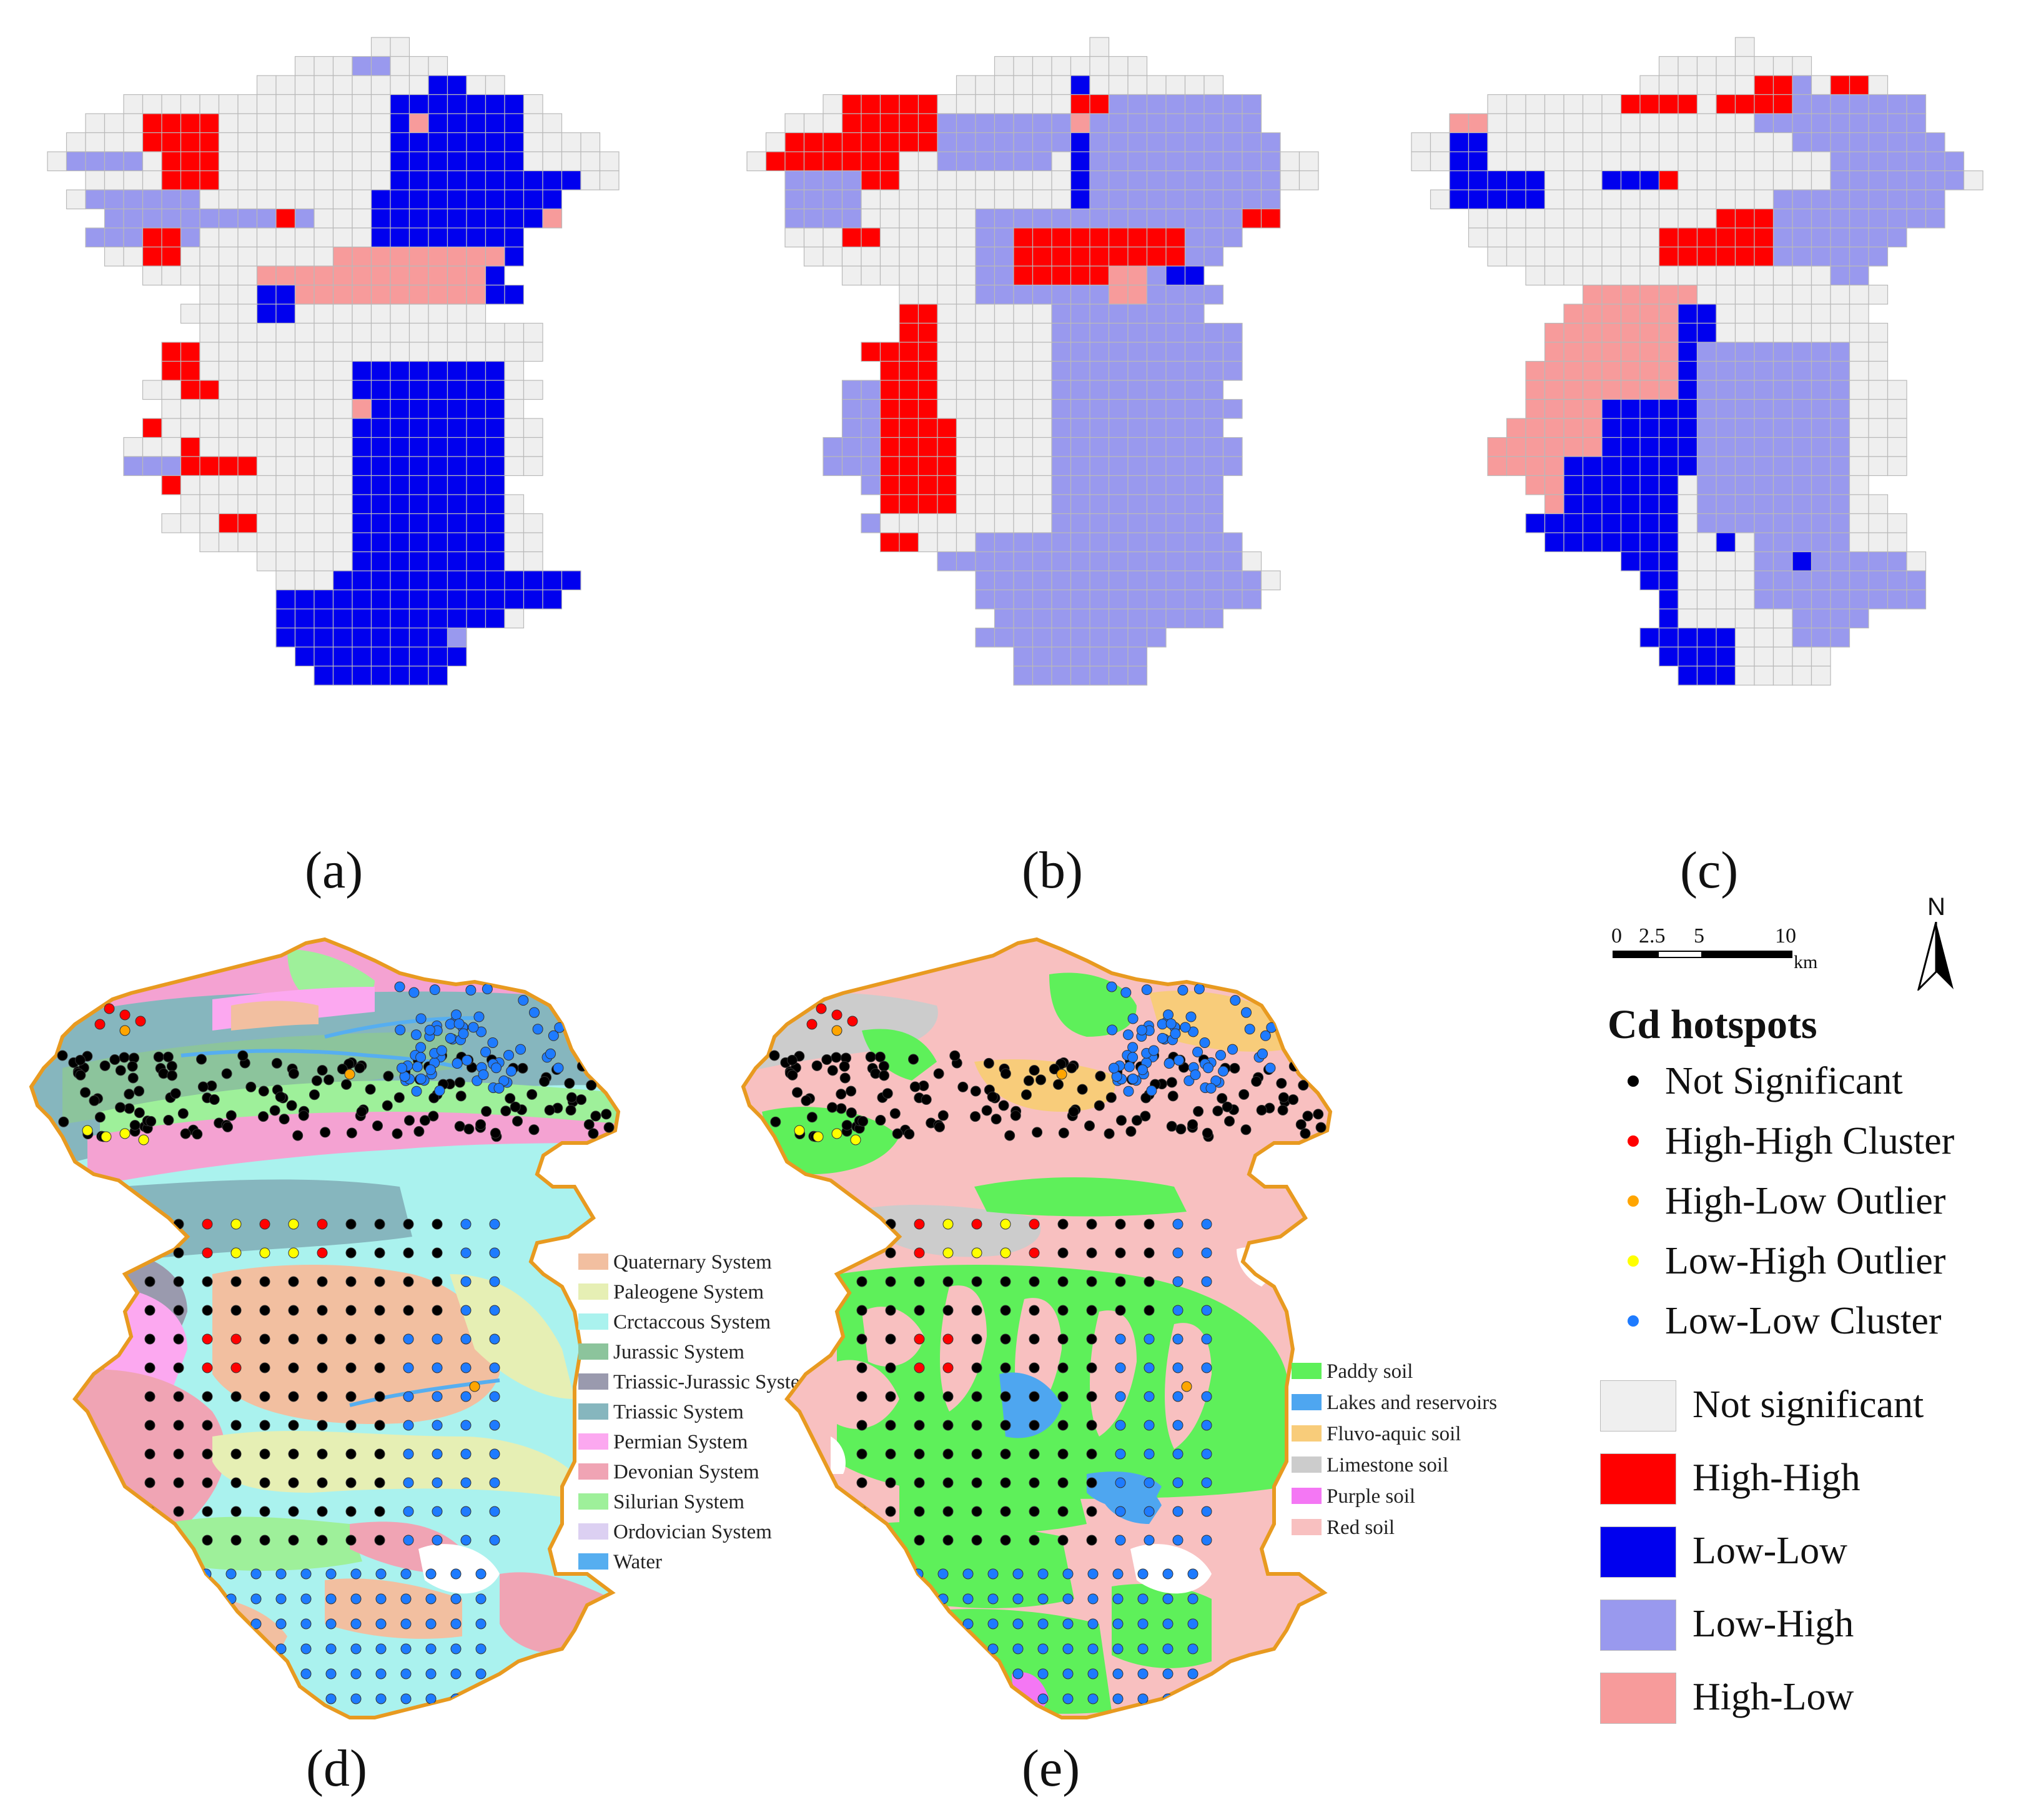 The width and height of the screenshot is (2041, 1820). Describe the element at coordinates (1935, 956) in the screenshot. I see `north-arrow-icon` at that location.